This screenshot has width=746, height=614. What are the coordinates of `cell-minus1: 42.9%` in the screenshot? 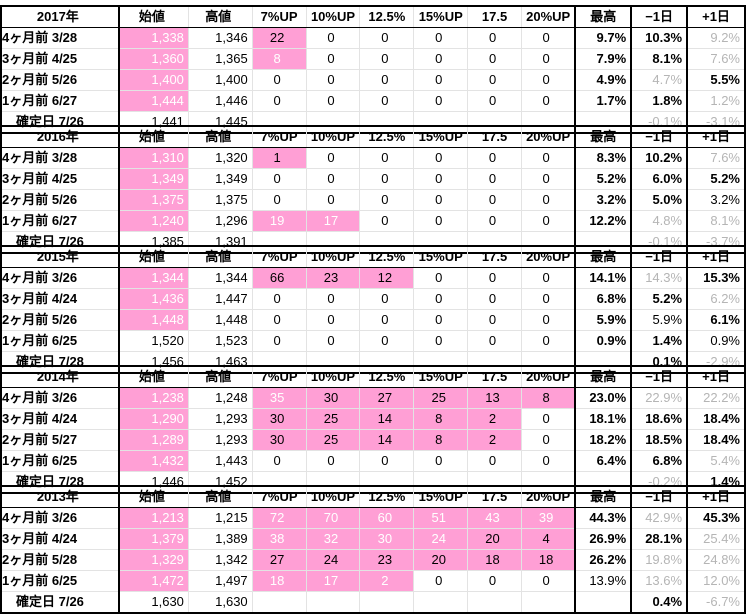 It's located at (659, 518).